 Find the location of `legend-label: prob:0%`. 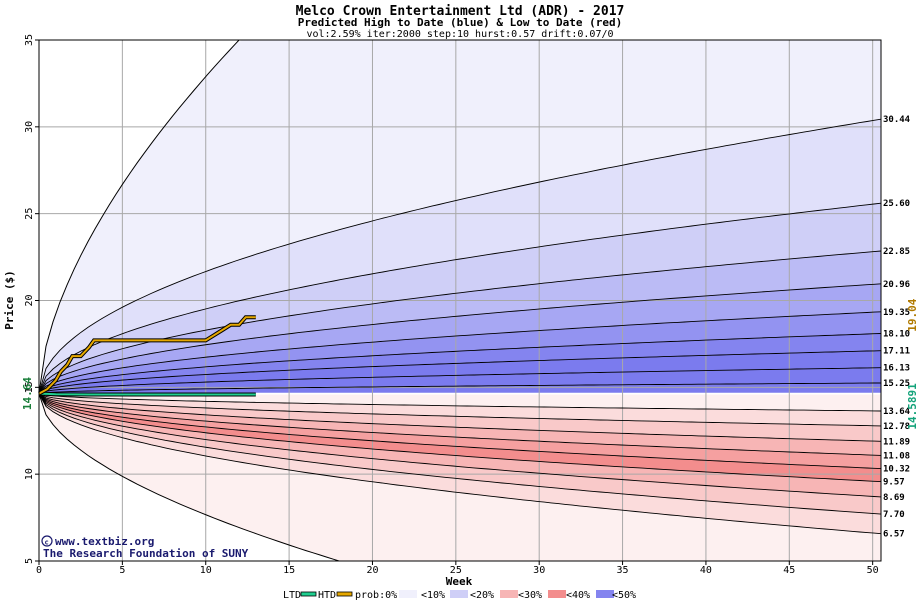

legend-label: prob:0% is located at coordinates (376, 595).